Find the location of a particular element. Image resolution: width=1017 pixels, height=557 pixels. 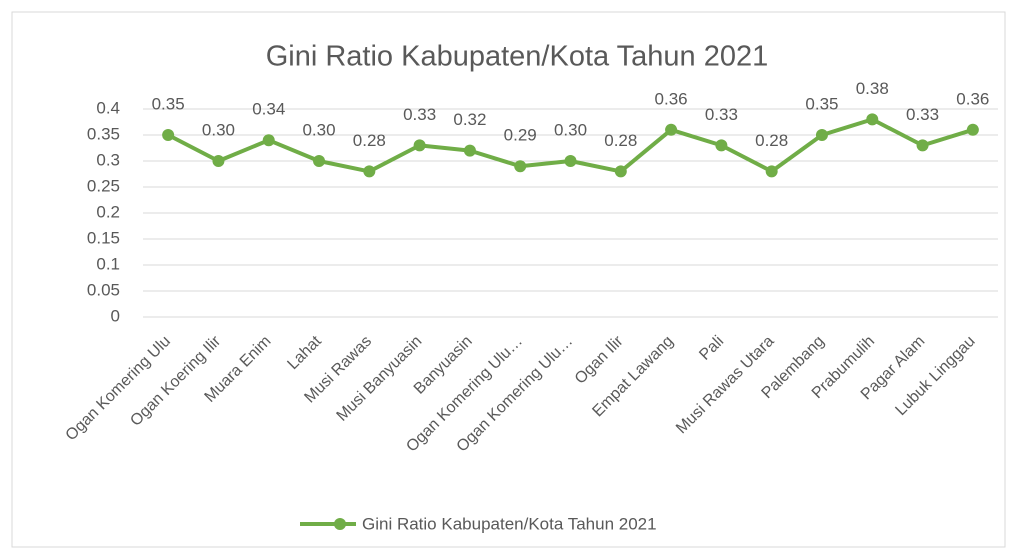

chart-title: Gini Ratio Kabupaten/Kota Tahun 2021 is located at coordinates (517, 57).